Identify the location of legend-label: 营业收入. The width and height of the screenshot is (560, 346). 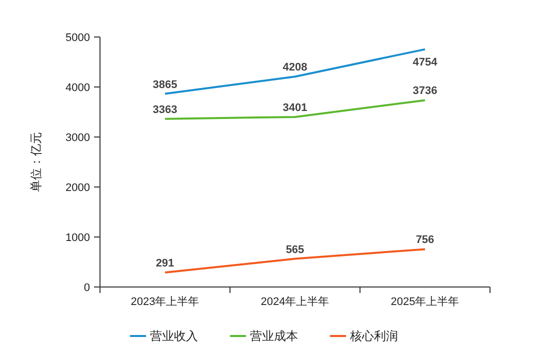
(174, 336).